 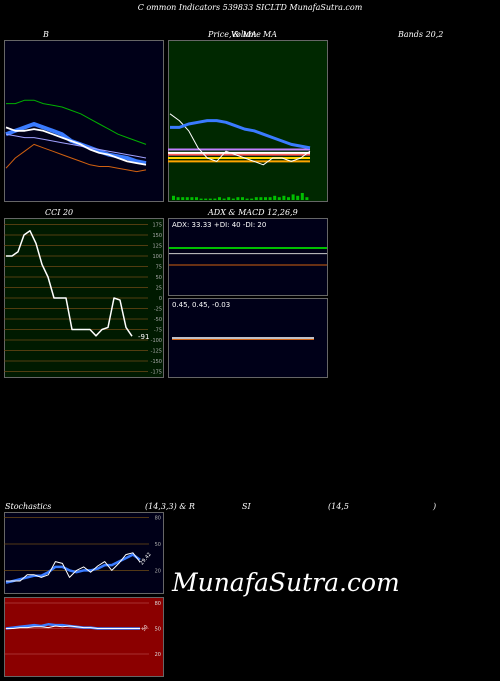 I want to click on bb-price-line, so click(x=76, y=146).